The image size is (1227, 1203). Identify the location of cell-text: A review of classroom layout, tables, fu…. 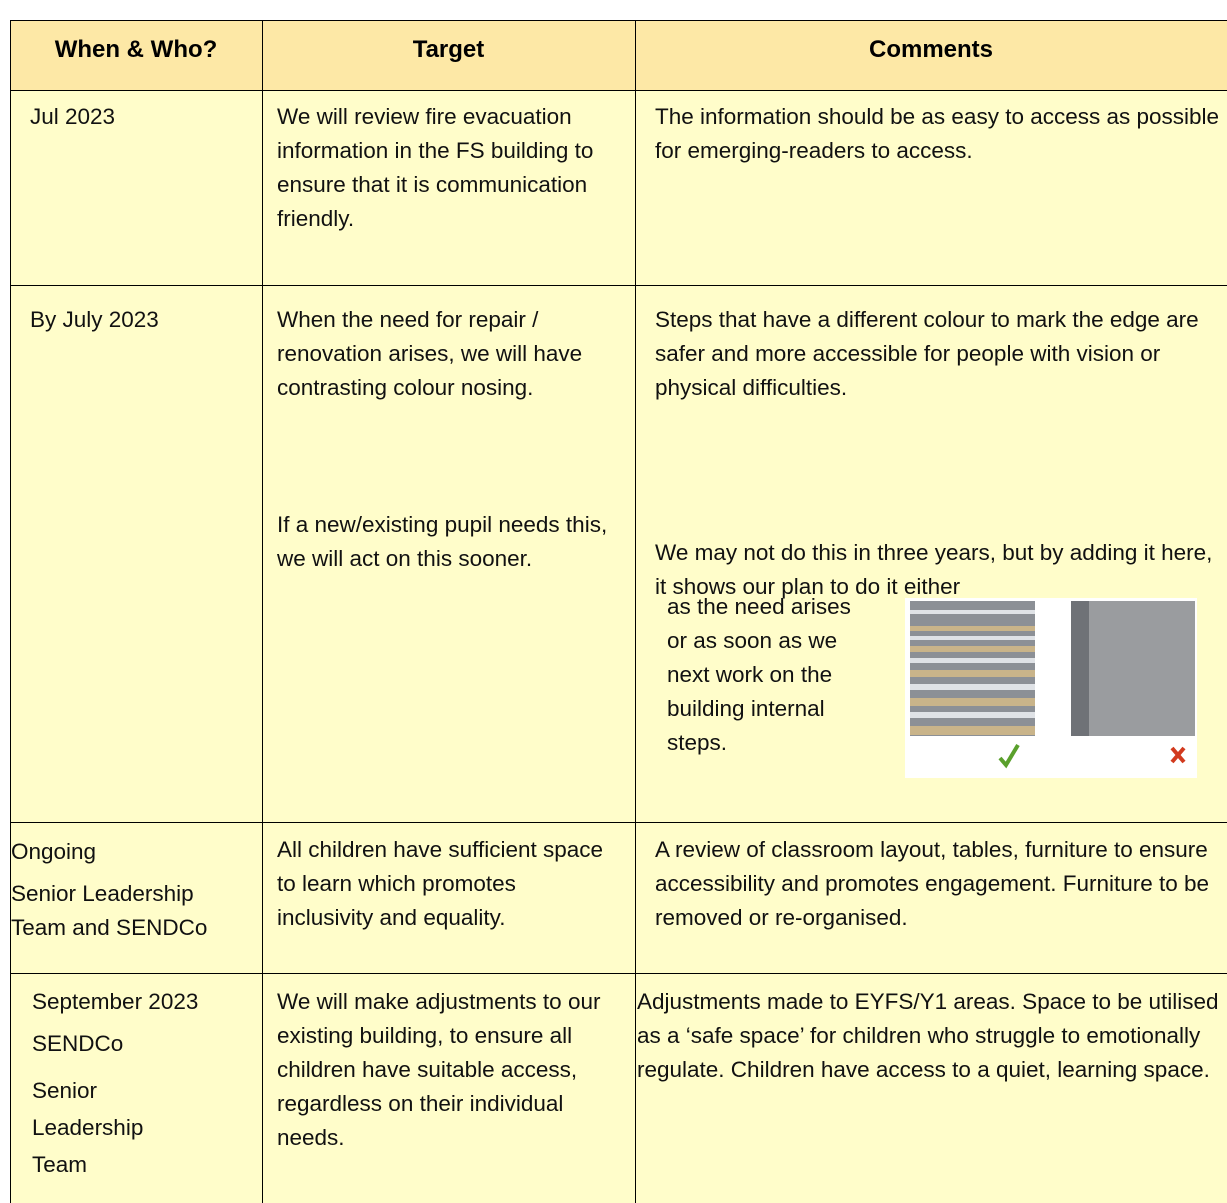
(932, 883).